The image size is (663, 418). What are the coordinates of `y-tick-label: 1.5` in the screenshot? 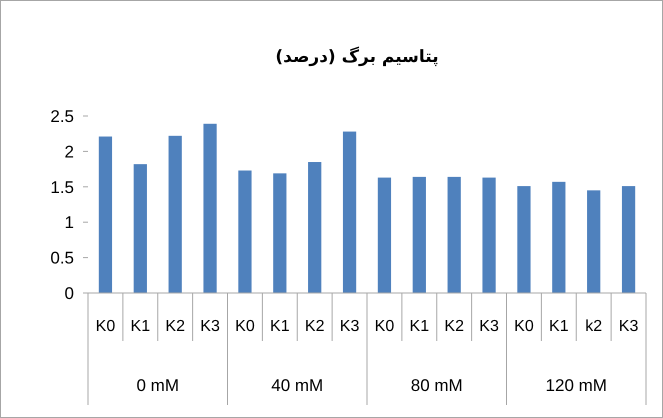 It's located at (62, 187).